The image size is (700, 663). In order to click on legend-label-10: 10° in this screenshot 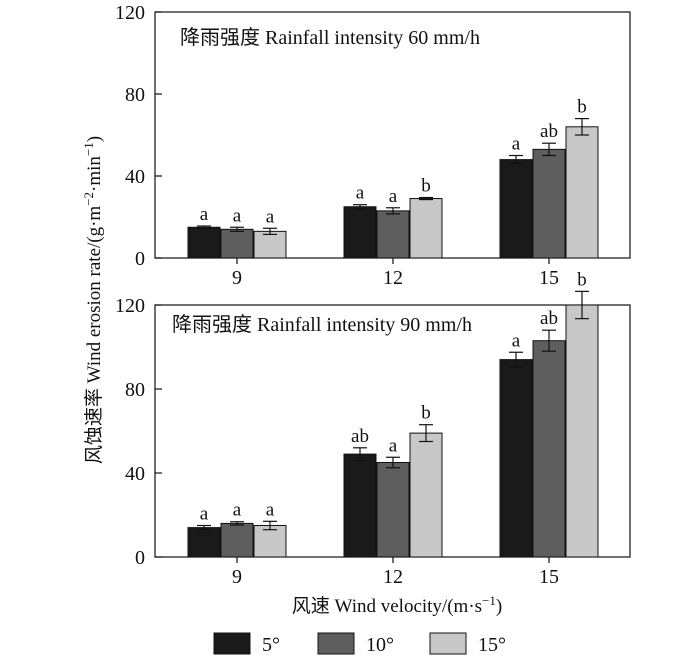, I will do `click(380, 645)`.